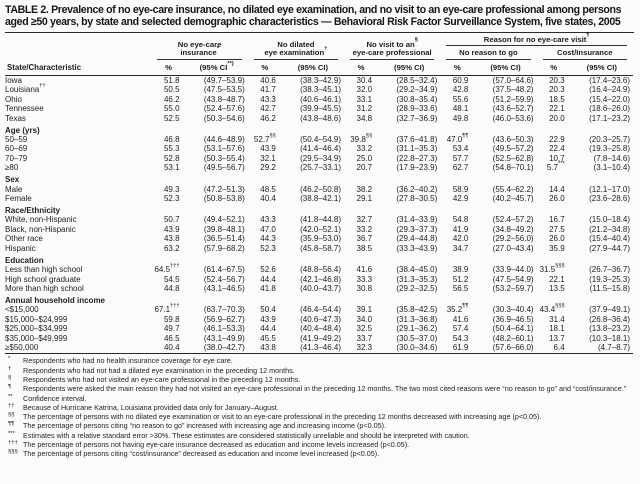 The height and width of the screenshot is (484, 640). What do you see at coordinates (321, 189) in the screenshot?
I see `ci-value: (46.2–50.8)` at bounding box center [321, 189].